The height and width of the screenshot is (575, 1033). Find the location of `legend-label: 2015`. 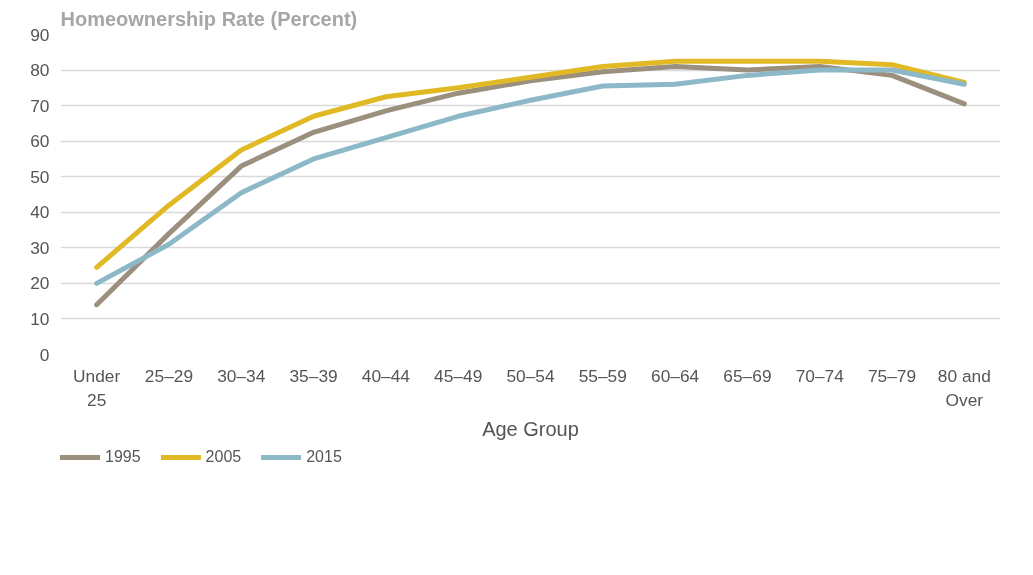

legend-label: 2015 is located at coordinates (324, 457).